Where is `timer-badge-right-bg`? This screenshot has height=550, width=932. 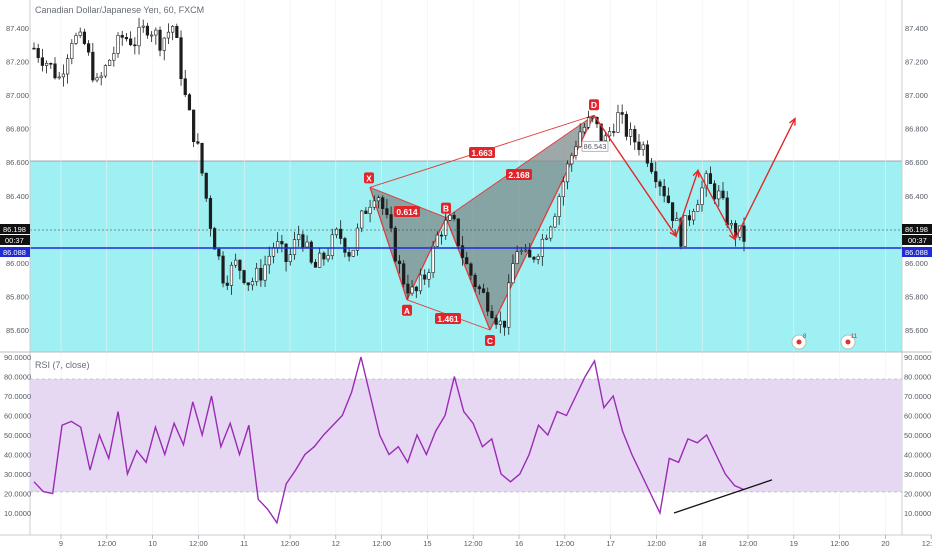
timer-badge-right-bg is located at coordinates (917, 240).